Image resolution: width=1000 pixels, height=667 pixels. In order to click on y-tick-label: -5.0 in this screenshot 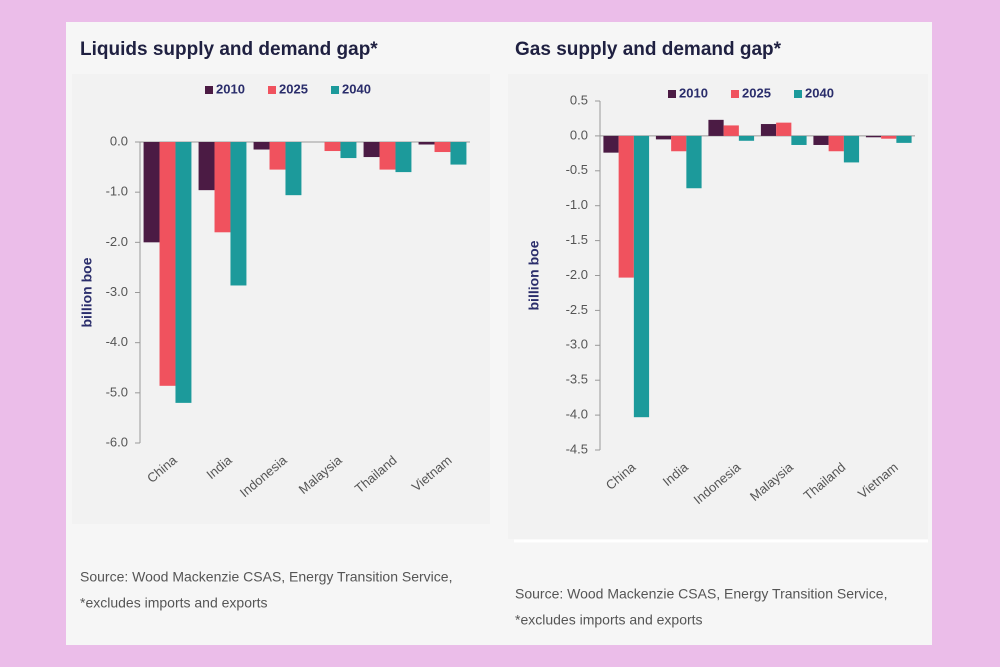, I will do `click(117, 391)`.